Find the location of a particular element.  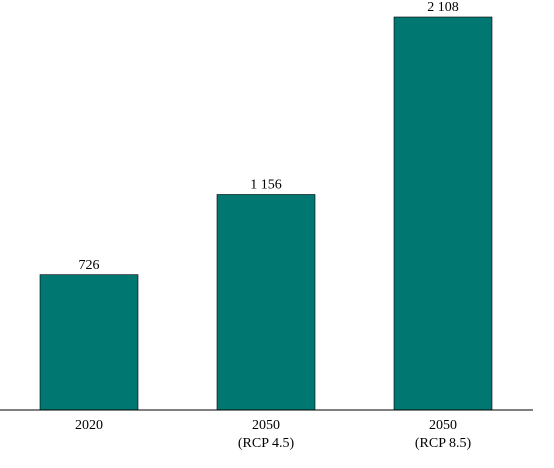

x-tick-label: (RCP 4.5) is located at coordinates (266, 443).